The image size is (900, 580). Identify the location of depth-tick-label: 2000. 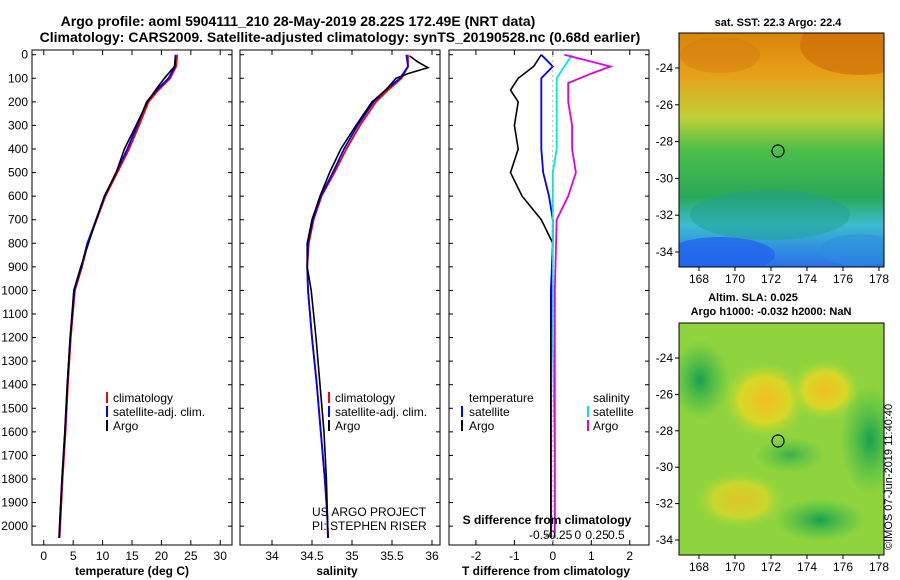
(14, 526).